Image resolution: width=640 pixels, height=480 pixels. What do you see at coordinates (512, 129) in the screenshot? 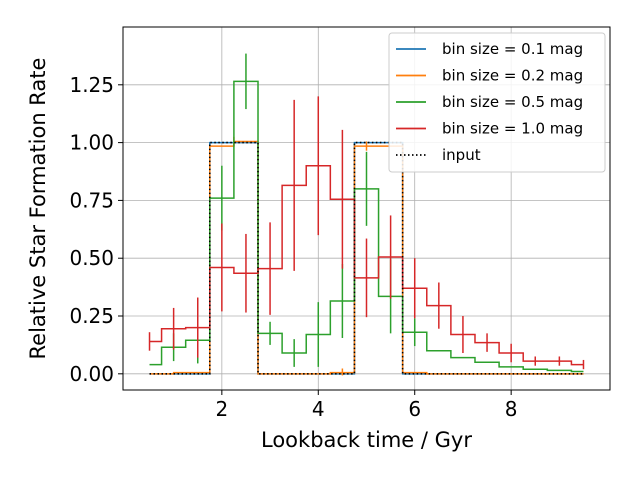
I see `legend-label: bin size = 1.0 mag` at bounding box center [512, 129].